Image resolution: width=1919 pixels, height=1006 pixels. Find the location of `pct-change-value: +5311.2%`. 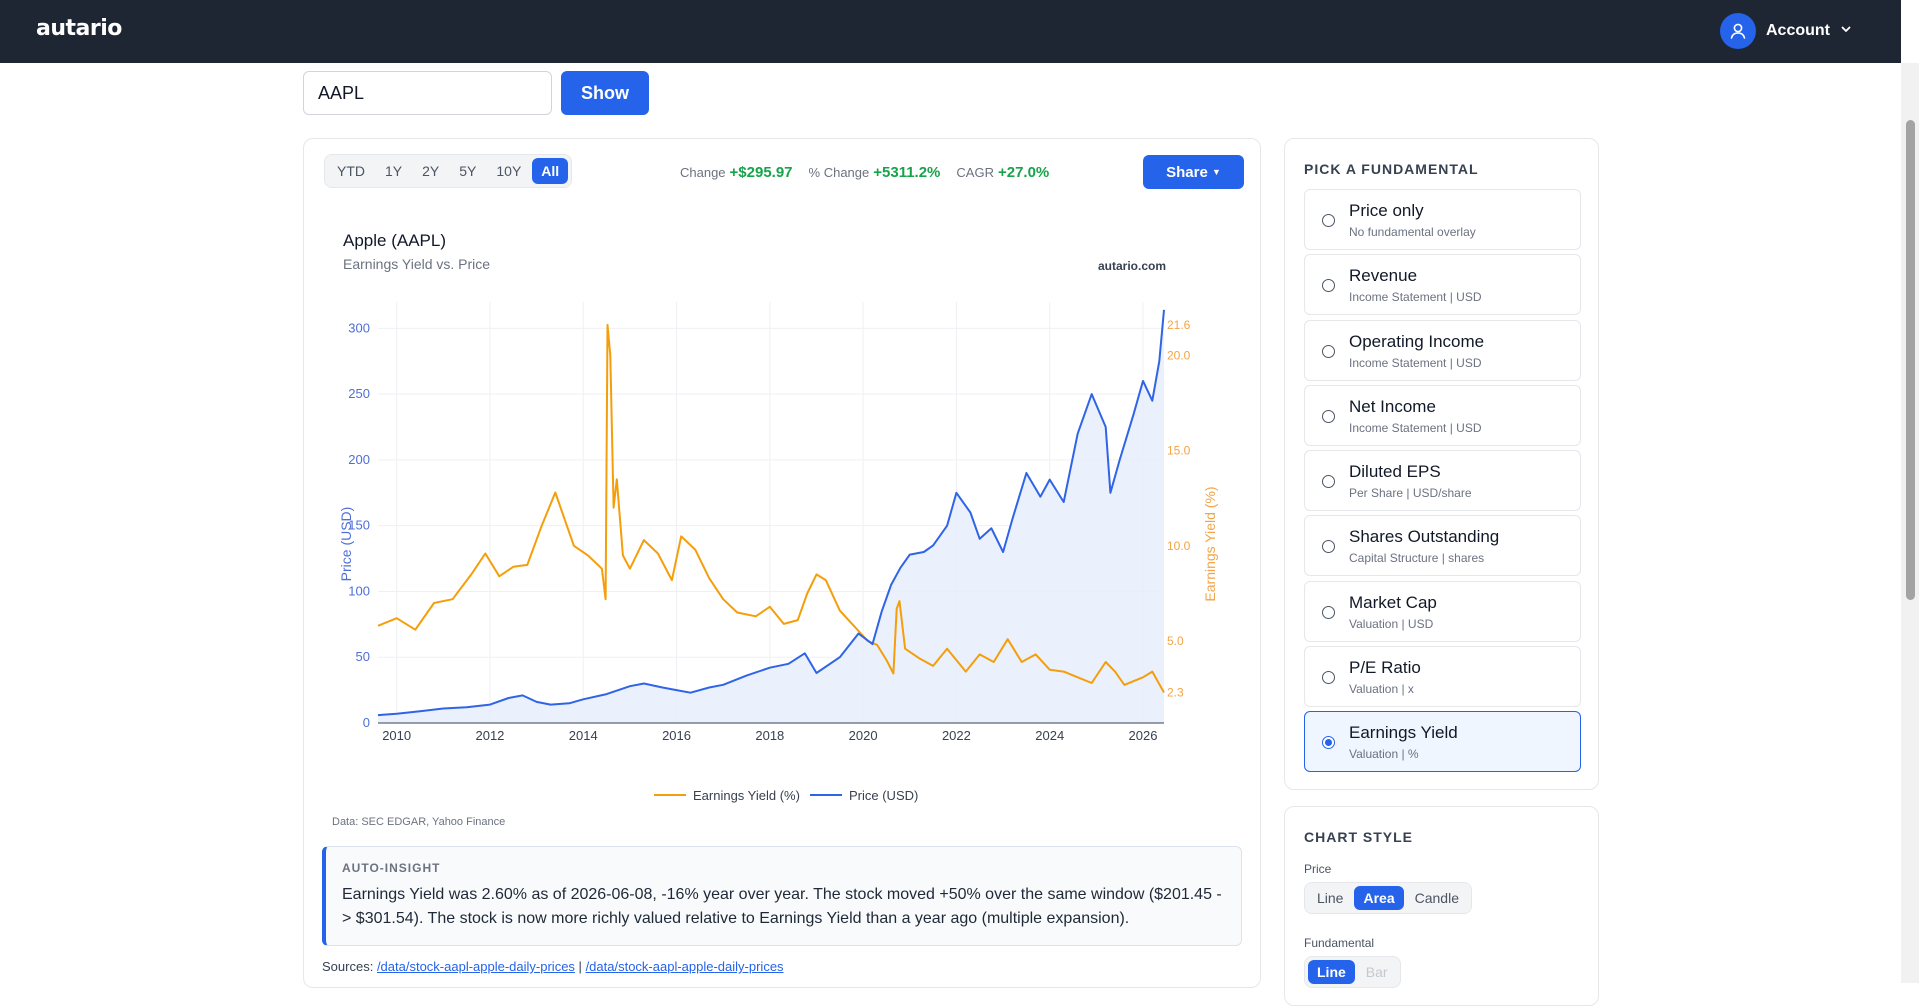

pct-change-value: +5311.2% is located at coordinates (907, 172).